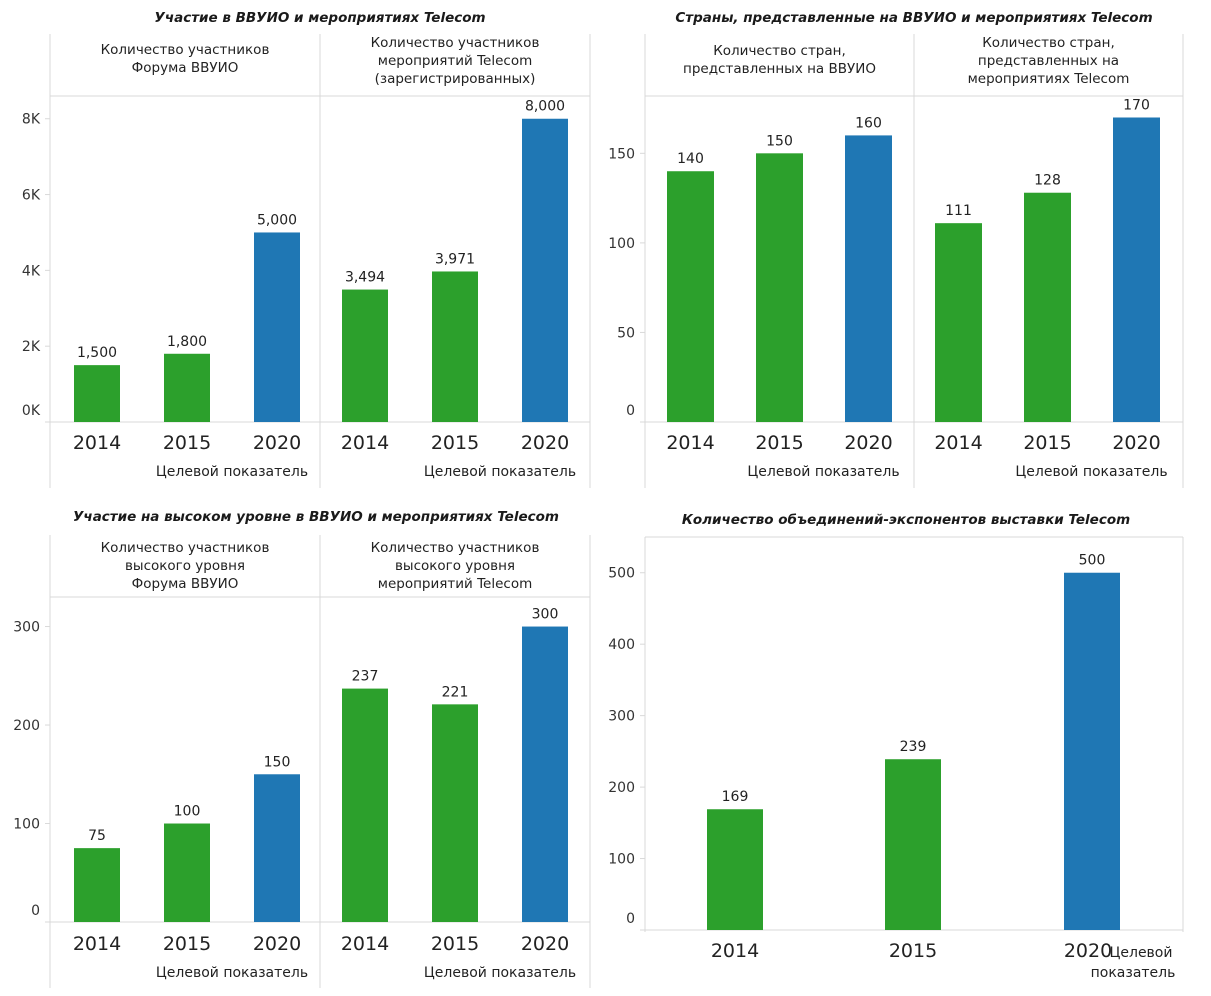  Describe the element at coordinates (187, 342) in the screenshot. I see `bar-value-label: 1,800` at that location.